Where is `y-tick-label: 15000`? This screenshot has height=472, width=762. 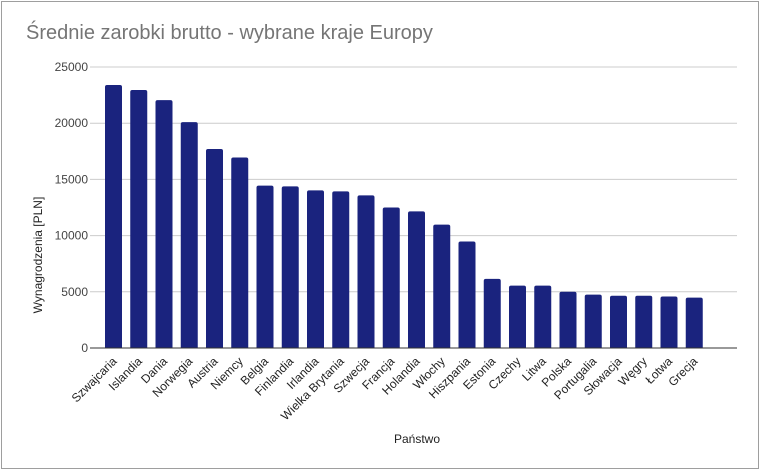
y-tick-label: 15000 is located at coordinates (72, 179).